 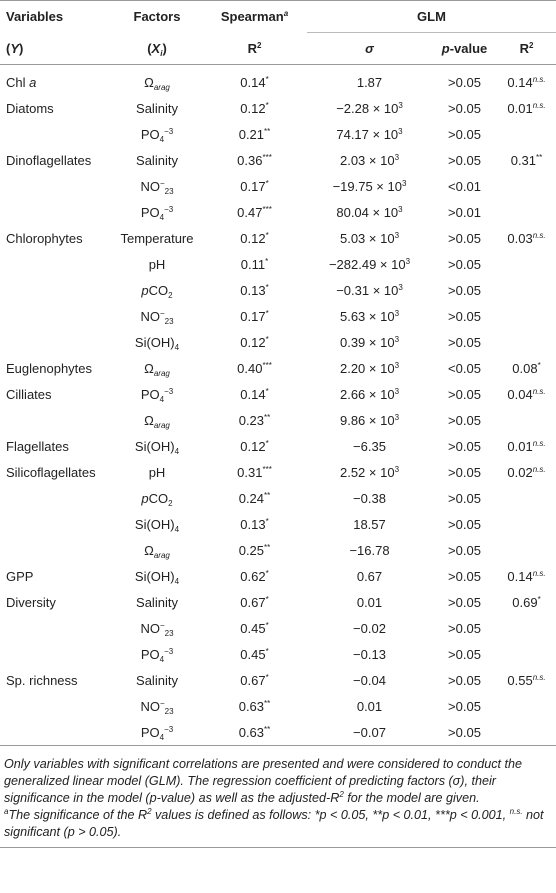 I want to click on table-cell: pH, so click(x=157, y=472).